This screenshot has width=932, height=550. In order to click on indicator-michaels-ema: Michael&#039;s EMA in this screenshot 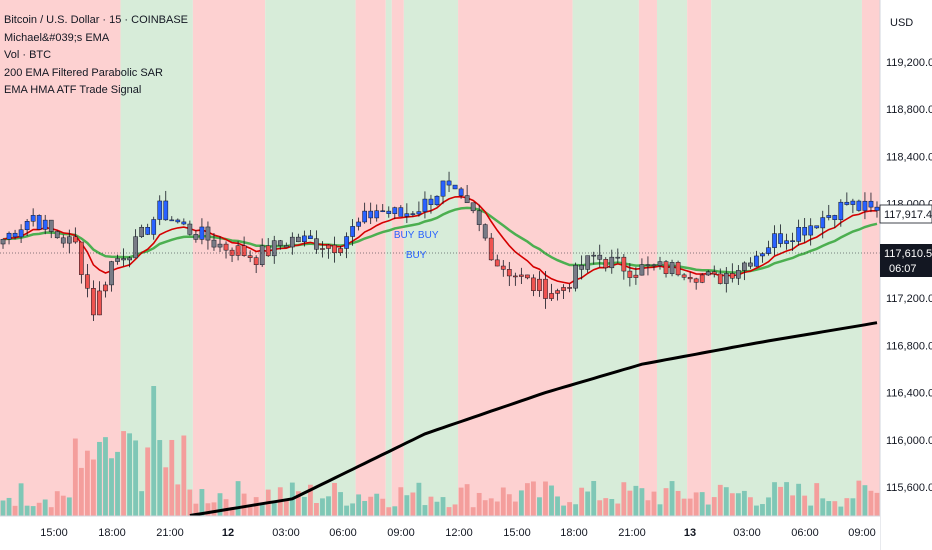, I will do `click(57, 37)`.